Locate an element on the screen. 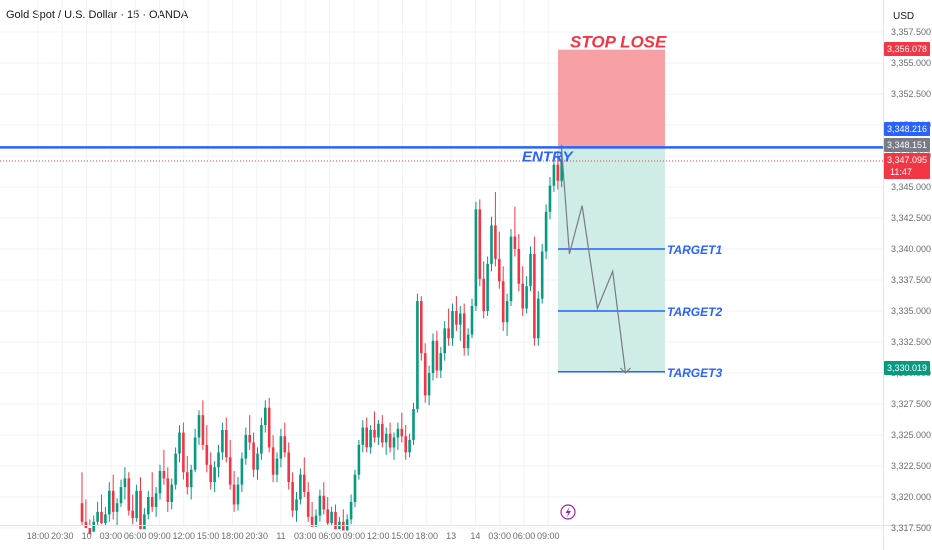 The width and height of the screenshot is (932, 550). event-marker-icon is located at coordinates (568, 512).